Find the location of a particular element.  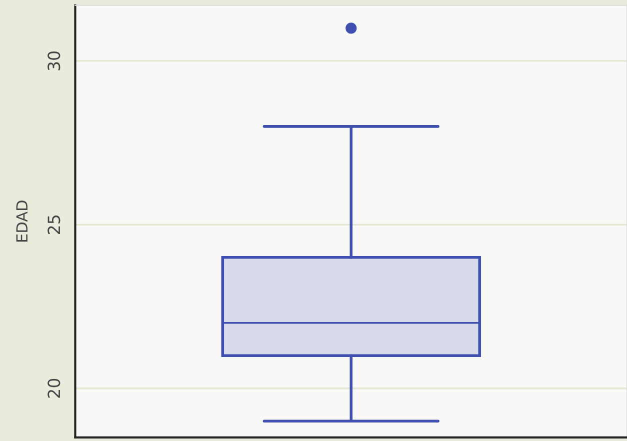

y-tick-label: 30 is located at coordinates (54, 60).